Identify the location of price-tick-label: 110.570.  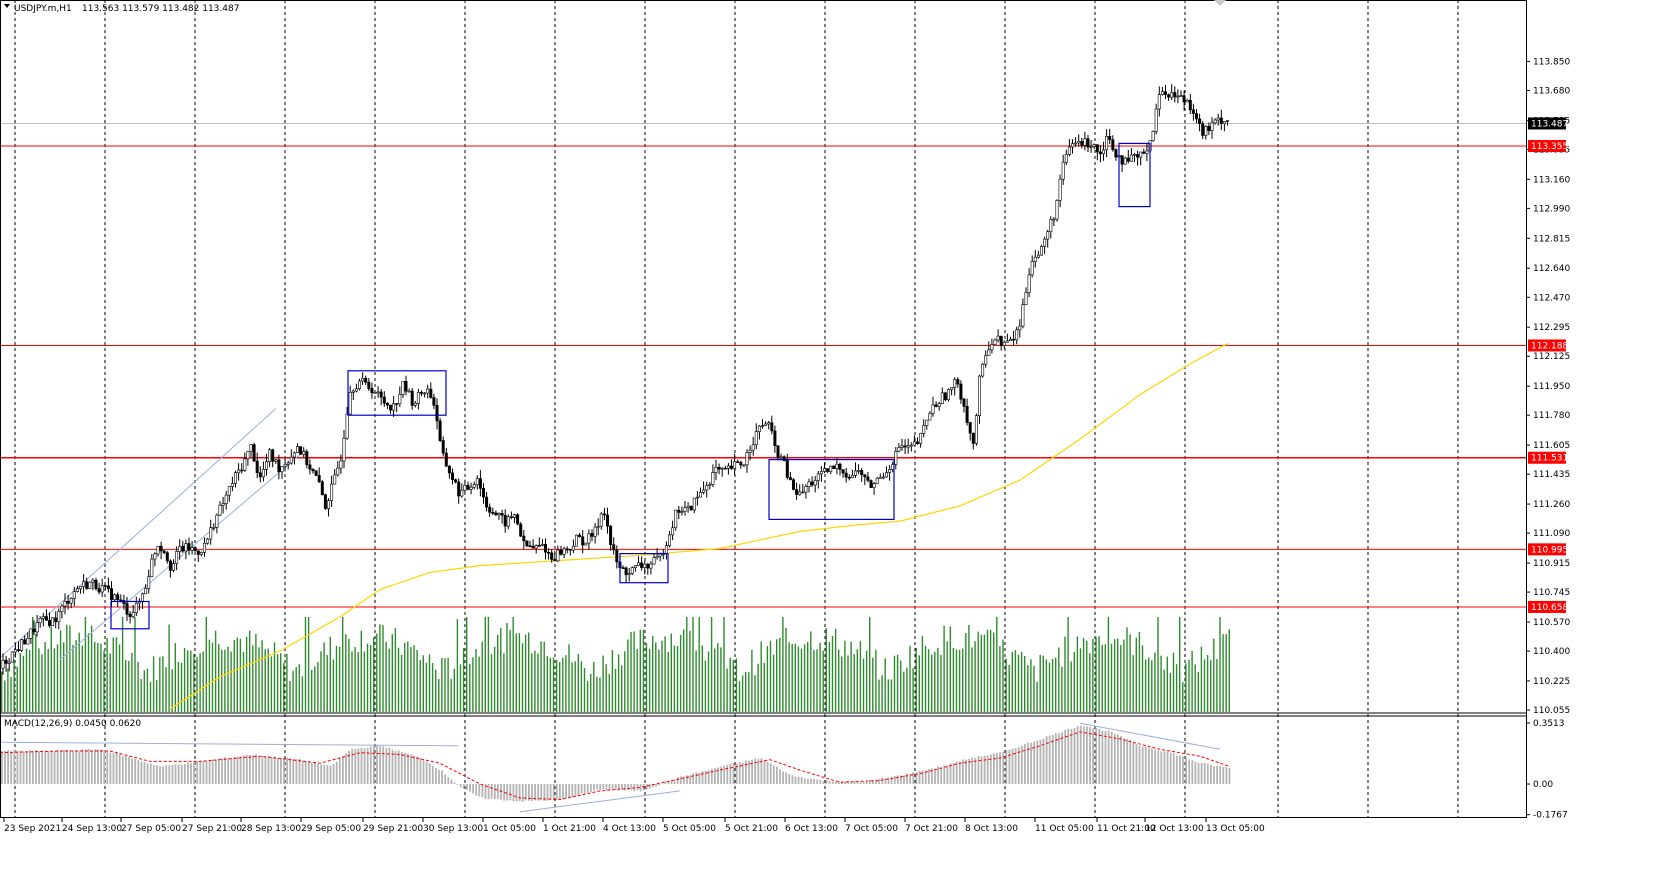
(1551, 623).